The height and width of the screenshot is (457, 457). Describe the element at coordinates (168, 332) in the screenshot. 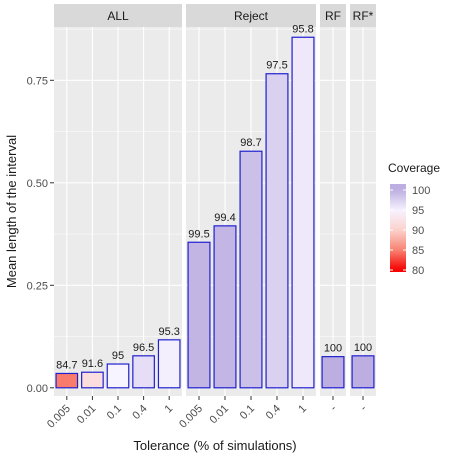

I see `bar-coverage-label: 95.3` at that location.